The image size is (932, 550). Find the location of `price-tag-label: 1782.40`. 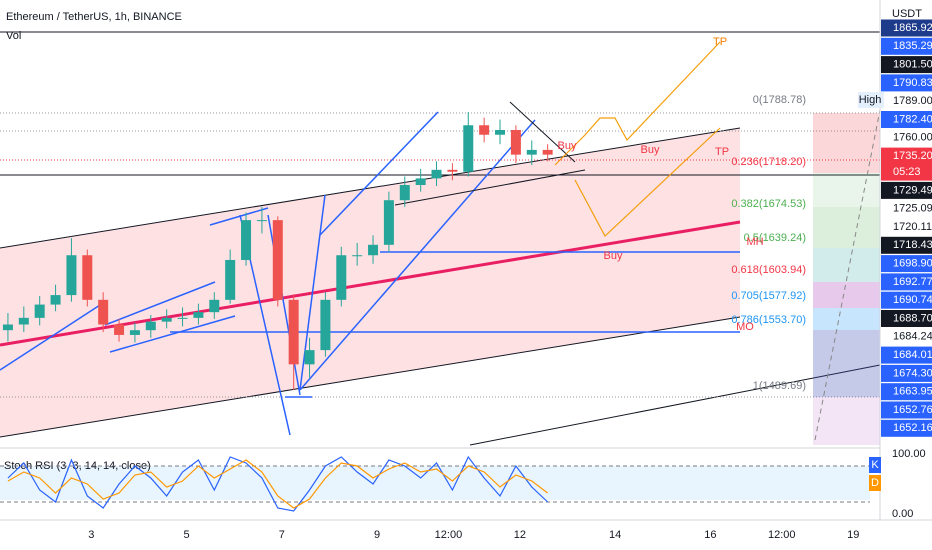

price-tag-label: 1782.40 is located at coordinates (912, 119).